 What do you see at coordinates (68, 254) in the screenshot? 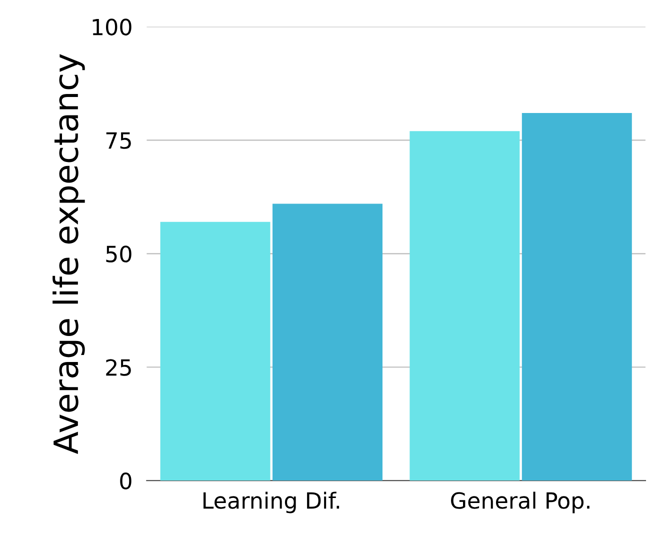
I see `y-axis-title: Average life expectancy` at bounding box center [68, 254].